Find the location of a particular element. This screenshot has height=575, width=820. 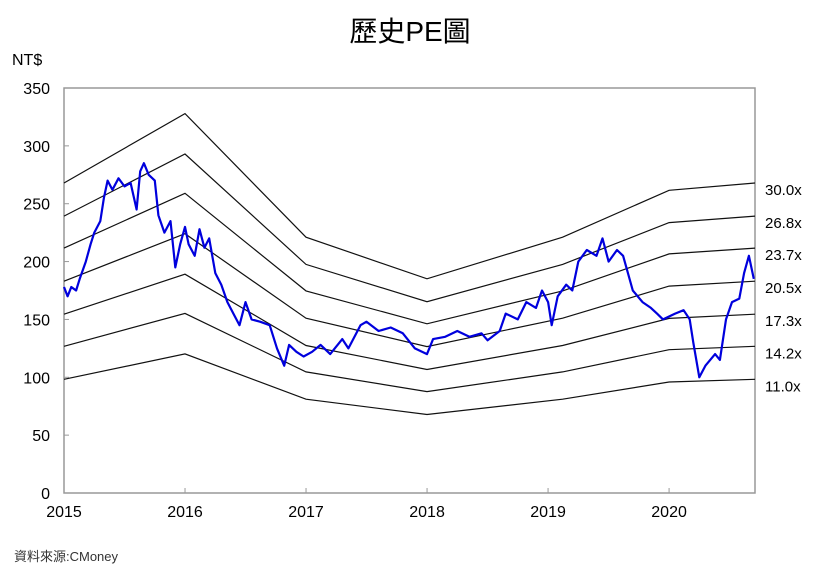

y-axis-unit: NT$ is located at coordinates (27, 60).